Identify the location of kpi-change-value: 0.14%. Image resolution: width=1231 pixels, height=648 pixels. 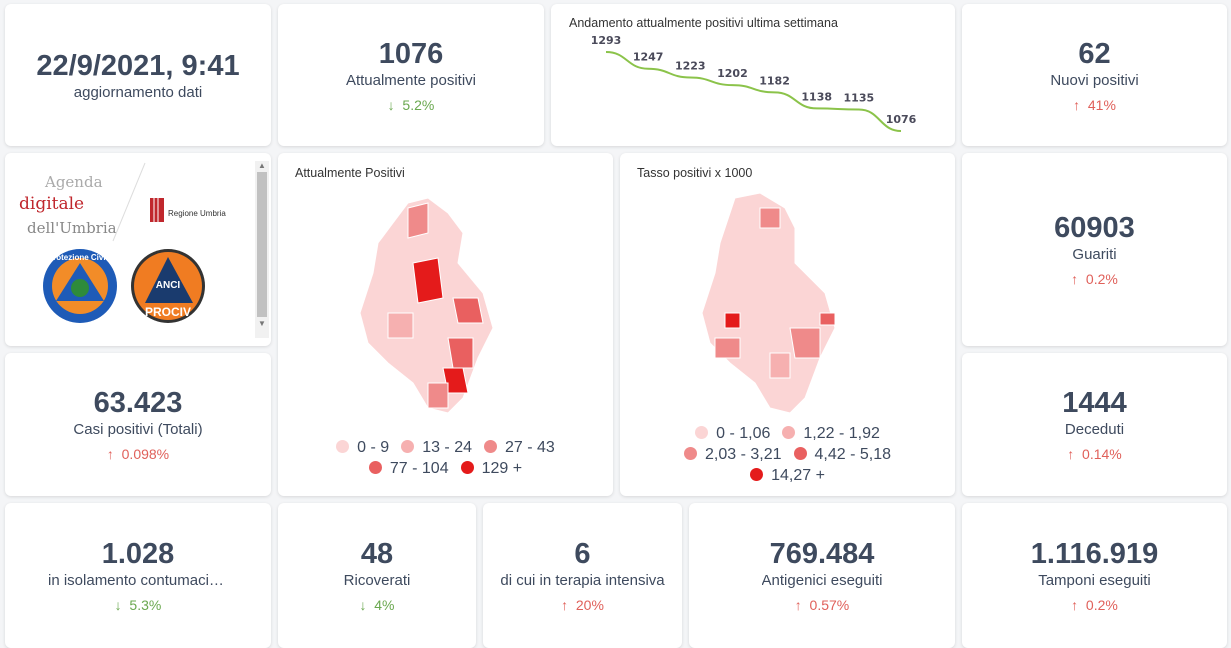
(1102, 454).